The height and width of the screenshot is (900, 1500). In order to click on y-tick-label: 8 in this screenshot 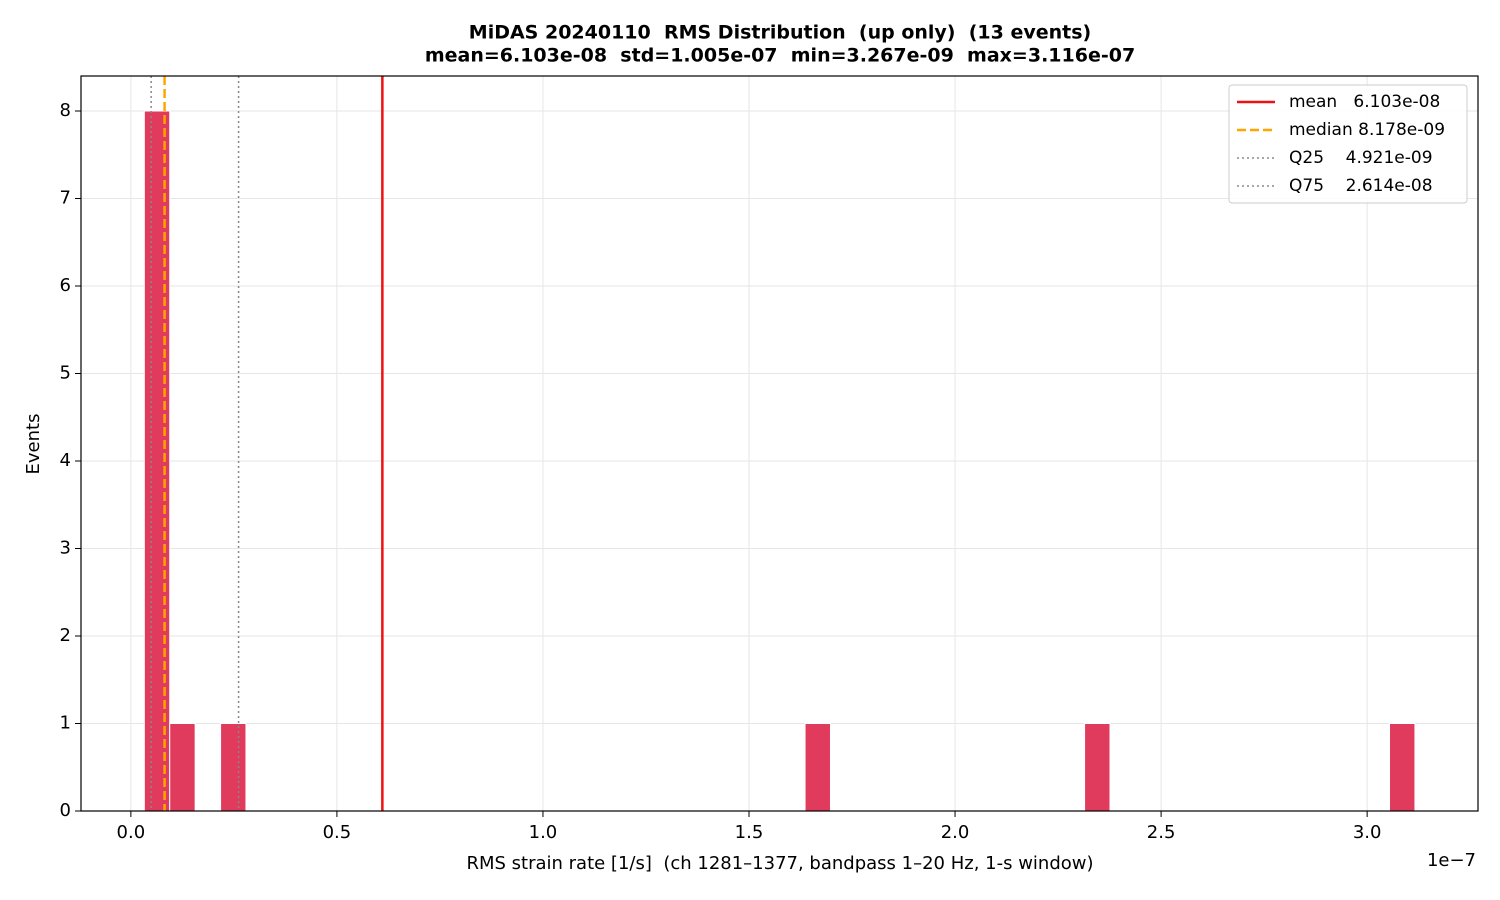, I will do `click(65, 110)`.